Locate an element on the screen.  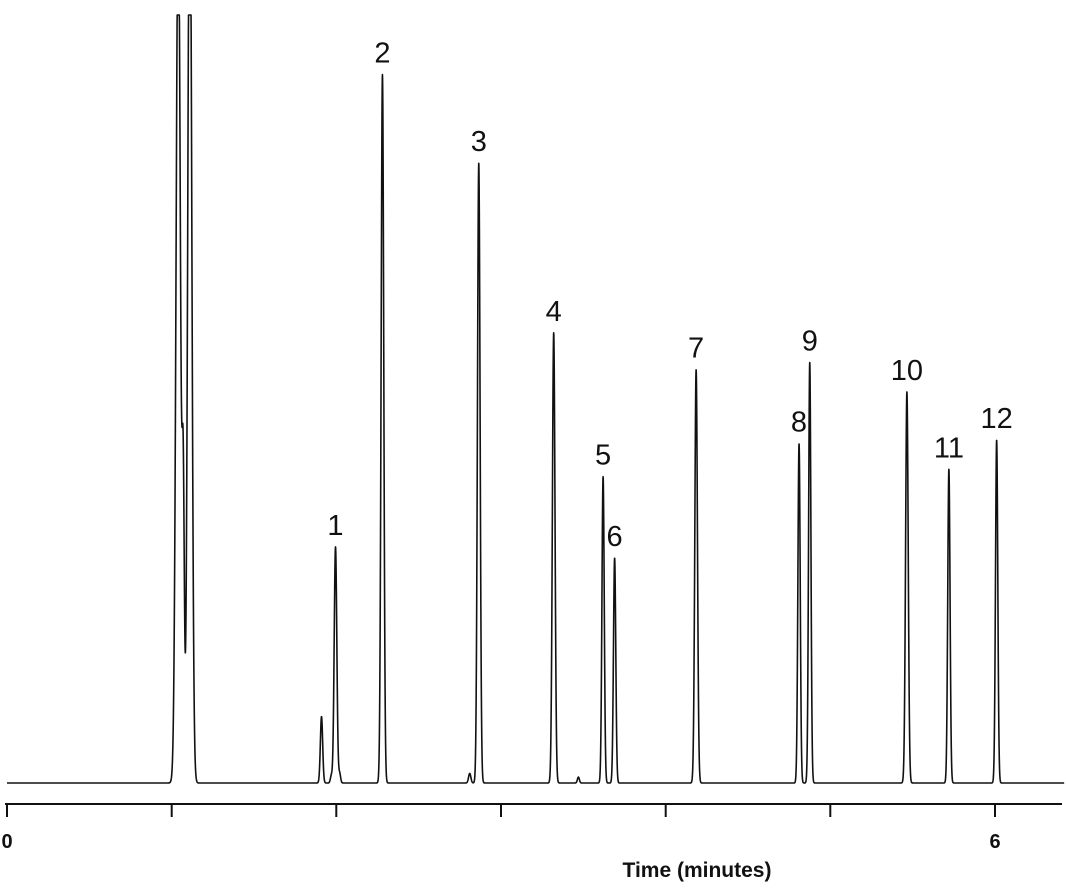
peak-label-6: 6 is located at coordinates (615, 537).